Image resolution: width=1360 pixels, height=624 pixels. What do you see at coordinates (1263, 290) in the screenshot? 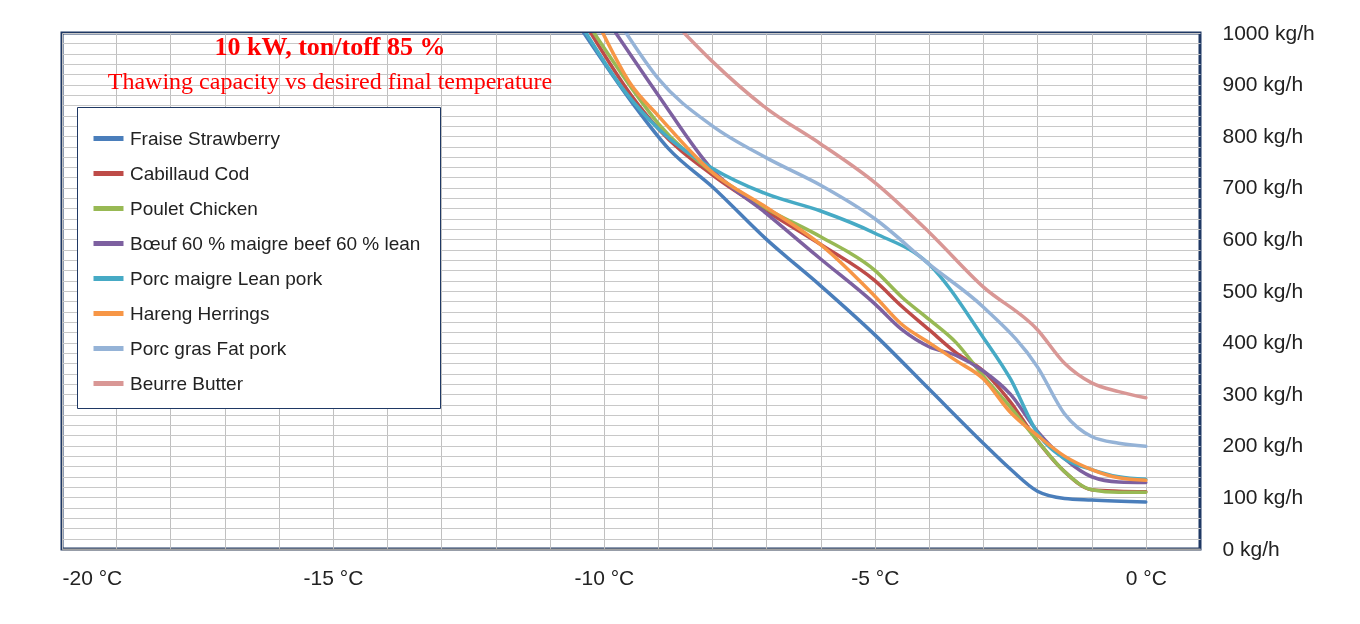
I see `y-tick-label: 500 kg/h` at bounding box center [1263, 290].